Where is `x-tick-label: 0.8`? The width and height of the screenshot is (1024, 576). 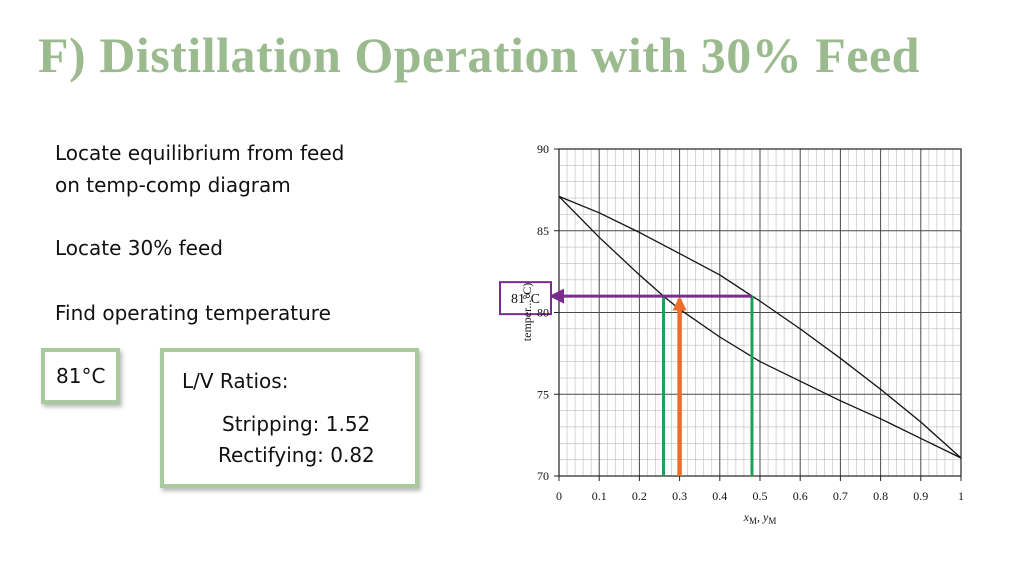 x-tick-label: 0.8 is located at coordinates (880, 496).